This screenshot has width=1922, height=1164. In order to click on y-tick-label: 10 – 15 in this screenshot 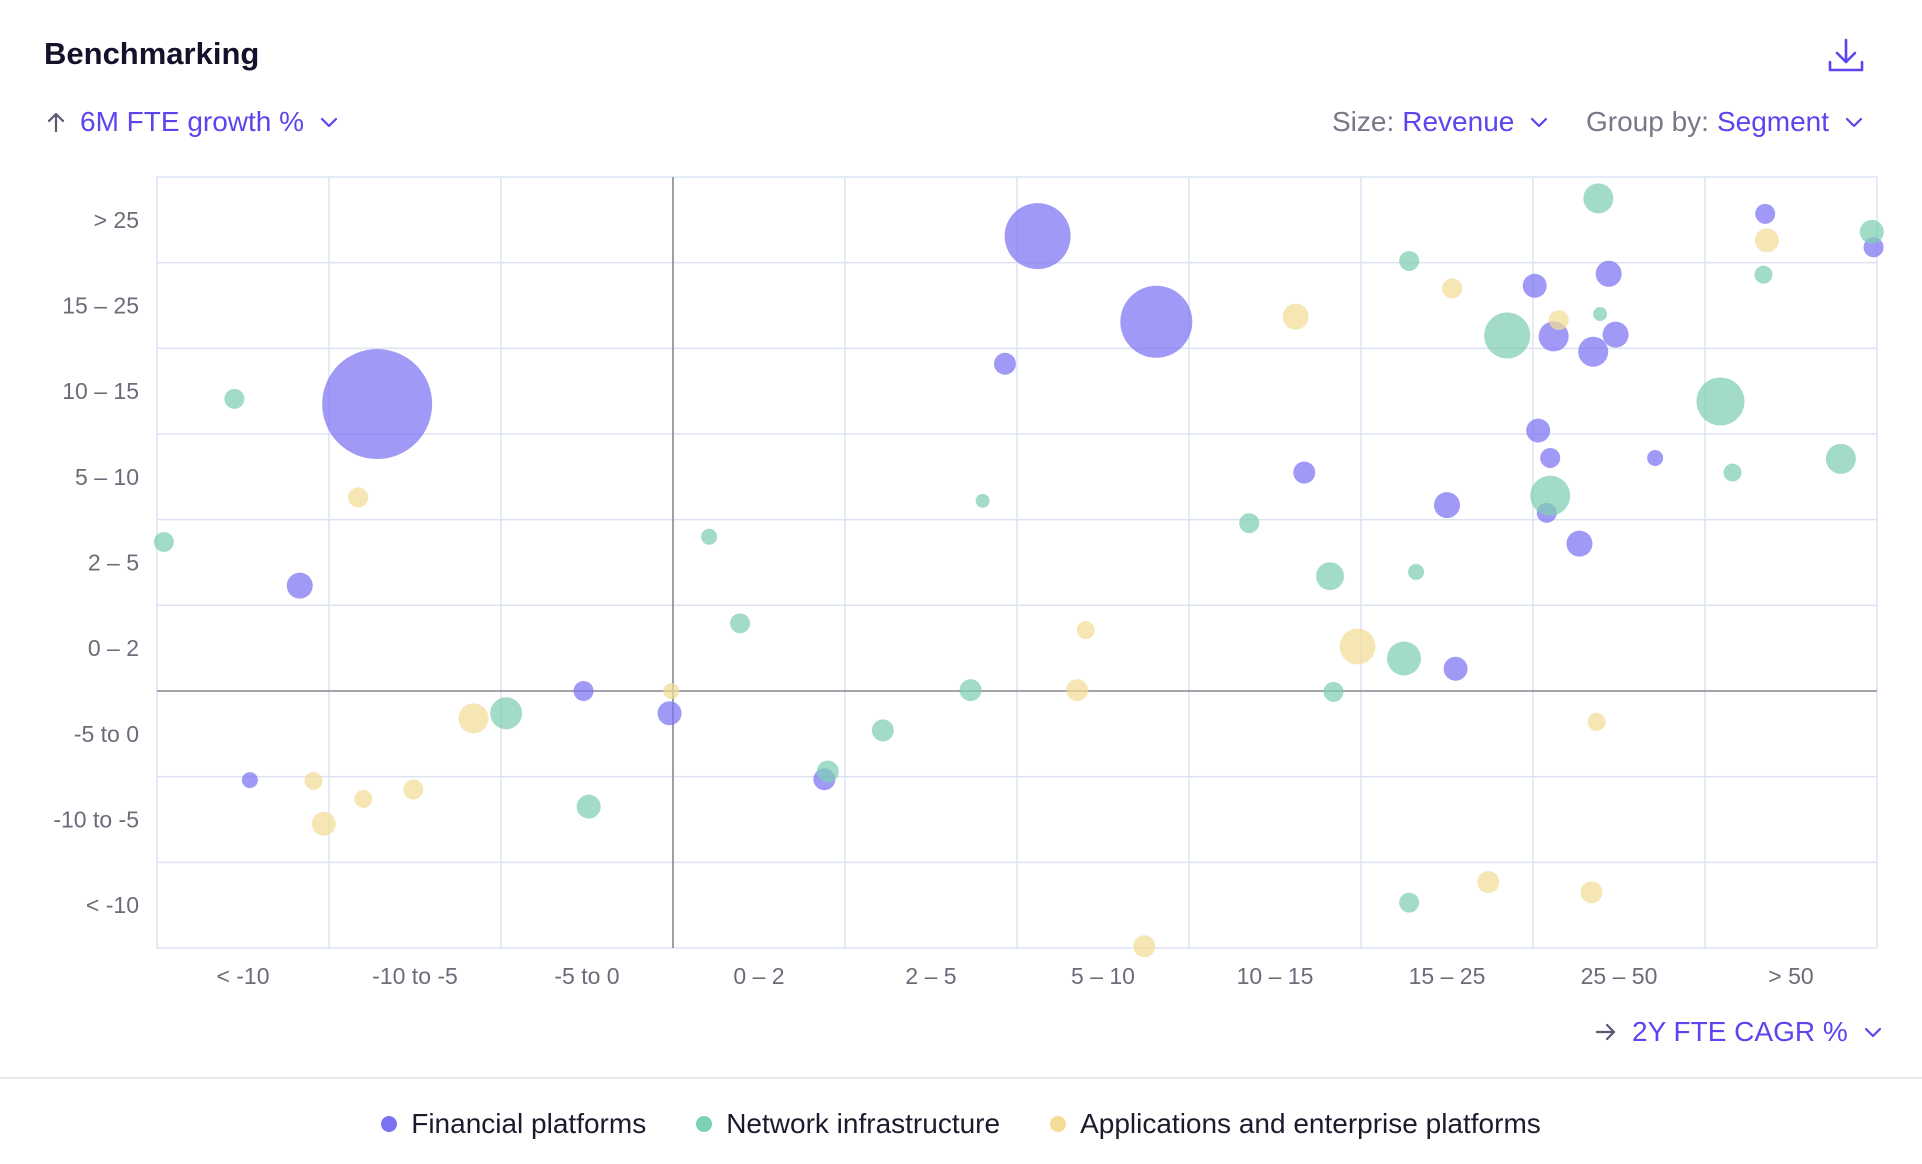, I will do `click(100, 391)`.